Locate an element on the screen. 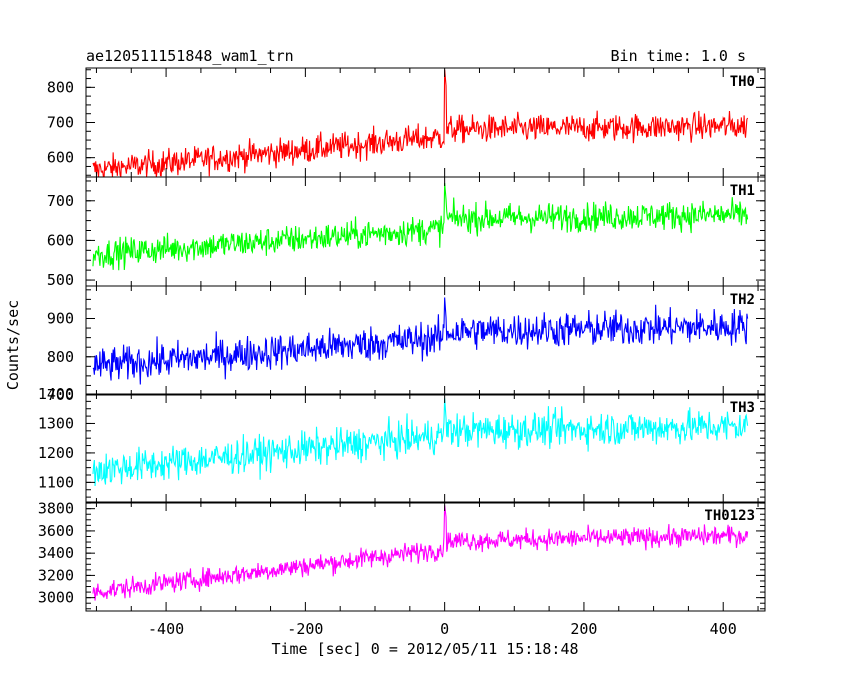 The height and width of the screenshot is (680, 850). y-tick-label: 3600 is located at coordinates (56, 531).